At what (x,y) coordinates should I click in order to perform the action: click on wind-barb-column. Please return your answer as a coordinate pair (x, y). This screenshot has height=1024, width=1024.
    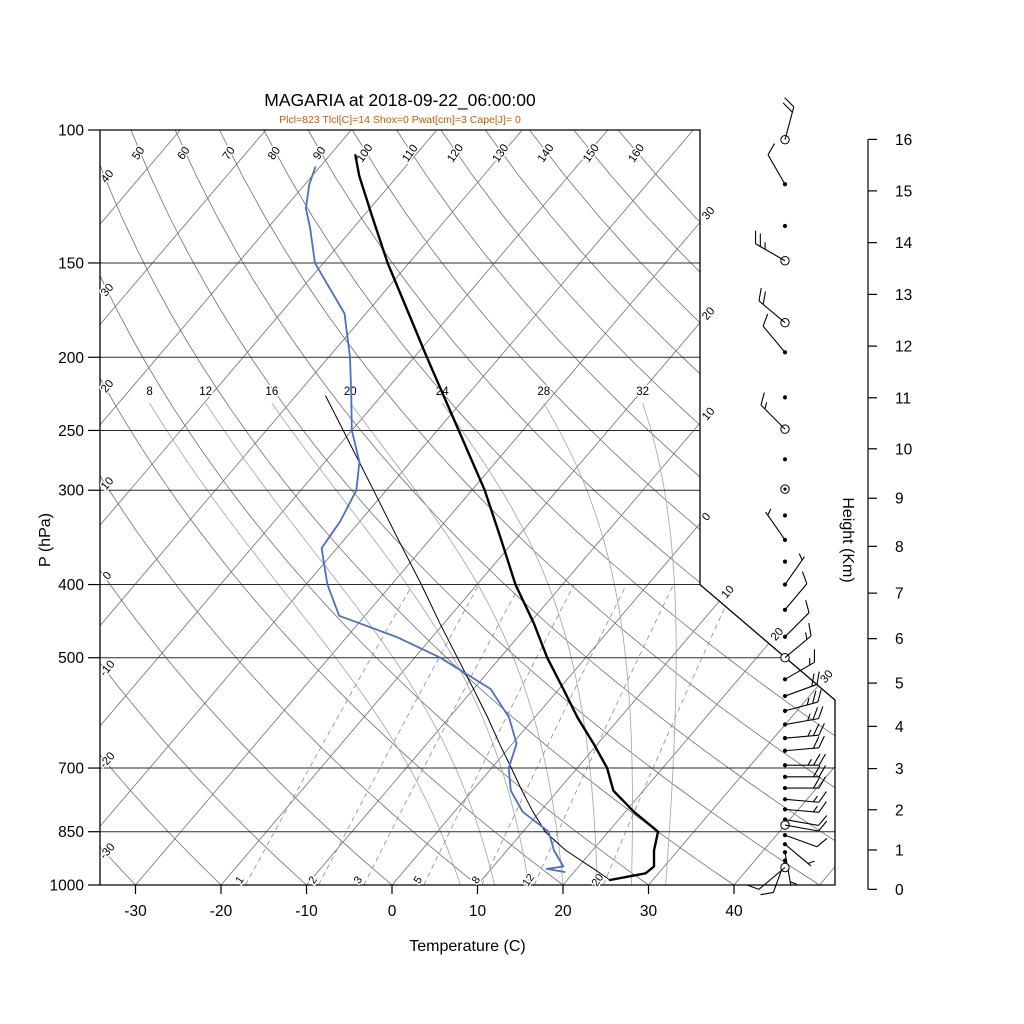
    Looking at the image, I should click on (787, 496).